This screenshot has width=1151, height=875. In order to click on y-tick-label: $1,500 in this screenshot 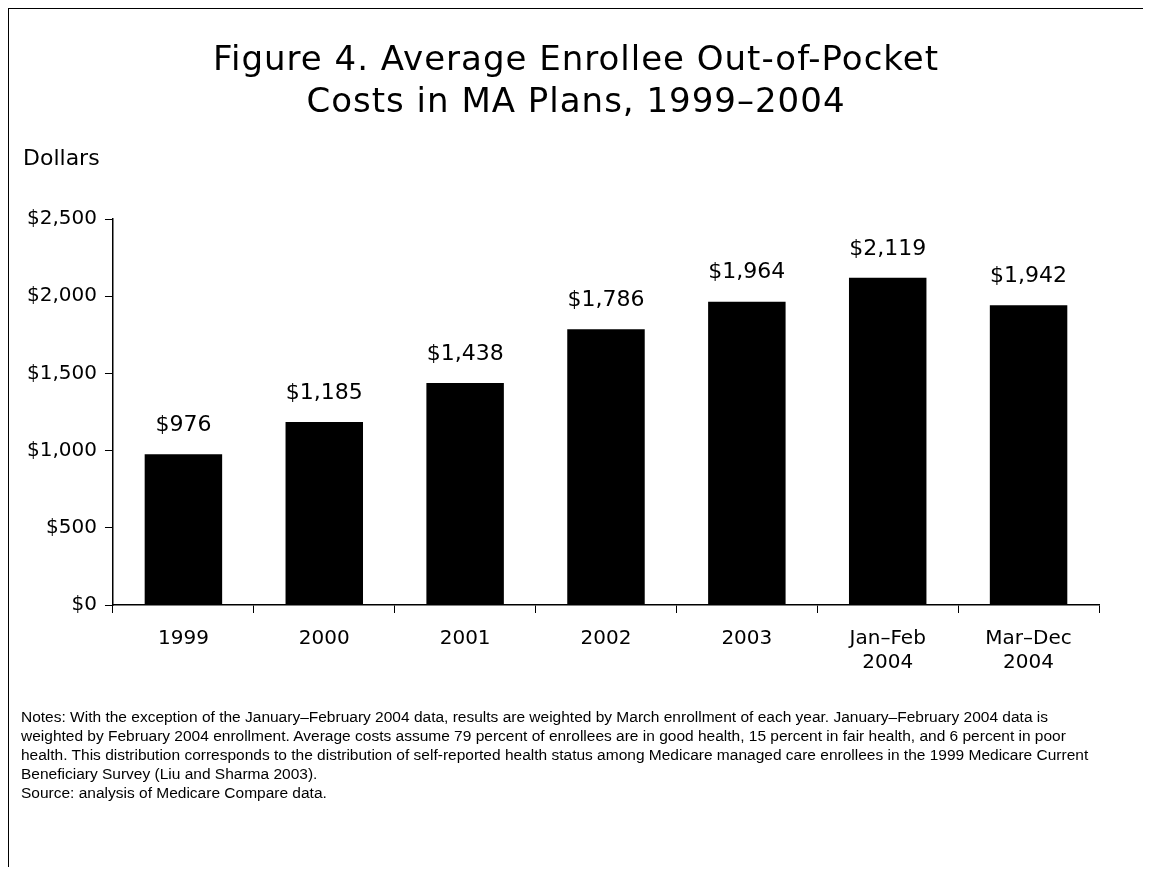, I will do `click(62, 371)`.